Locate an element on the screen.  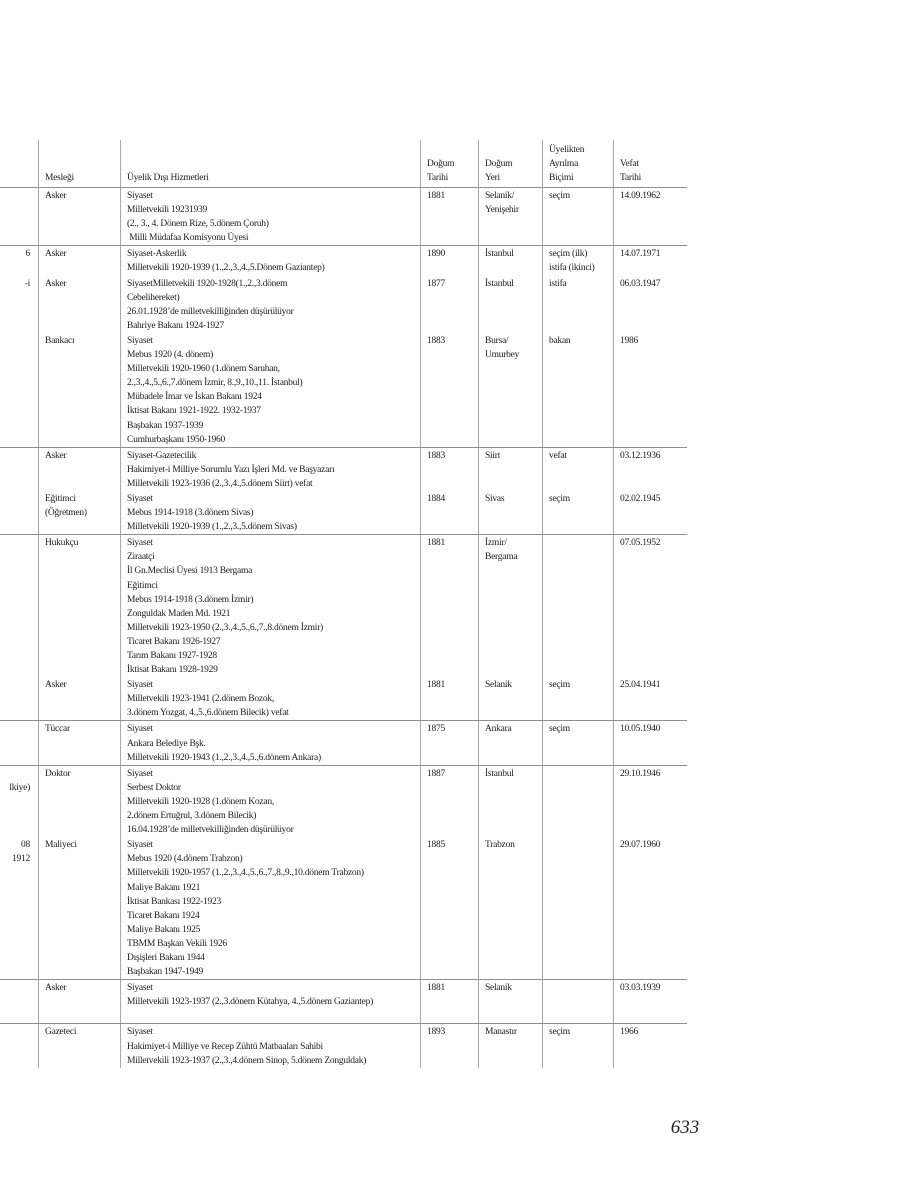
cell-birth-date: 1883 is located at coordinates (449, 469).